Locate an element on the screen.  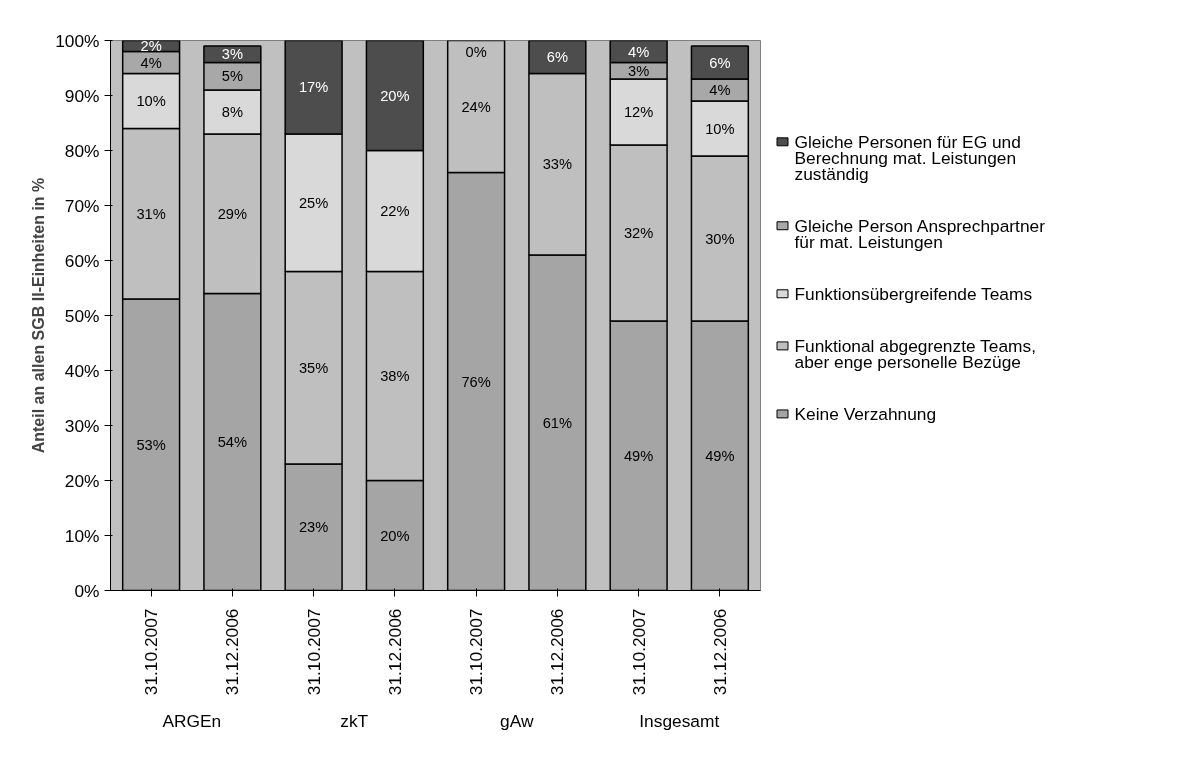
y-tick-label: 30% is located at coordinates (82, 425).